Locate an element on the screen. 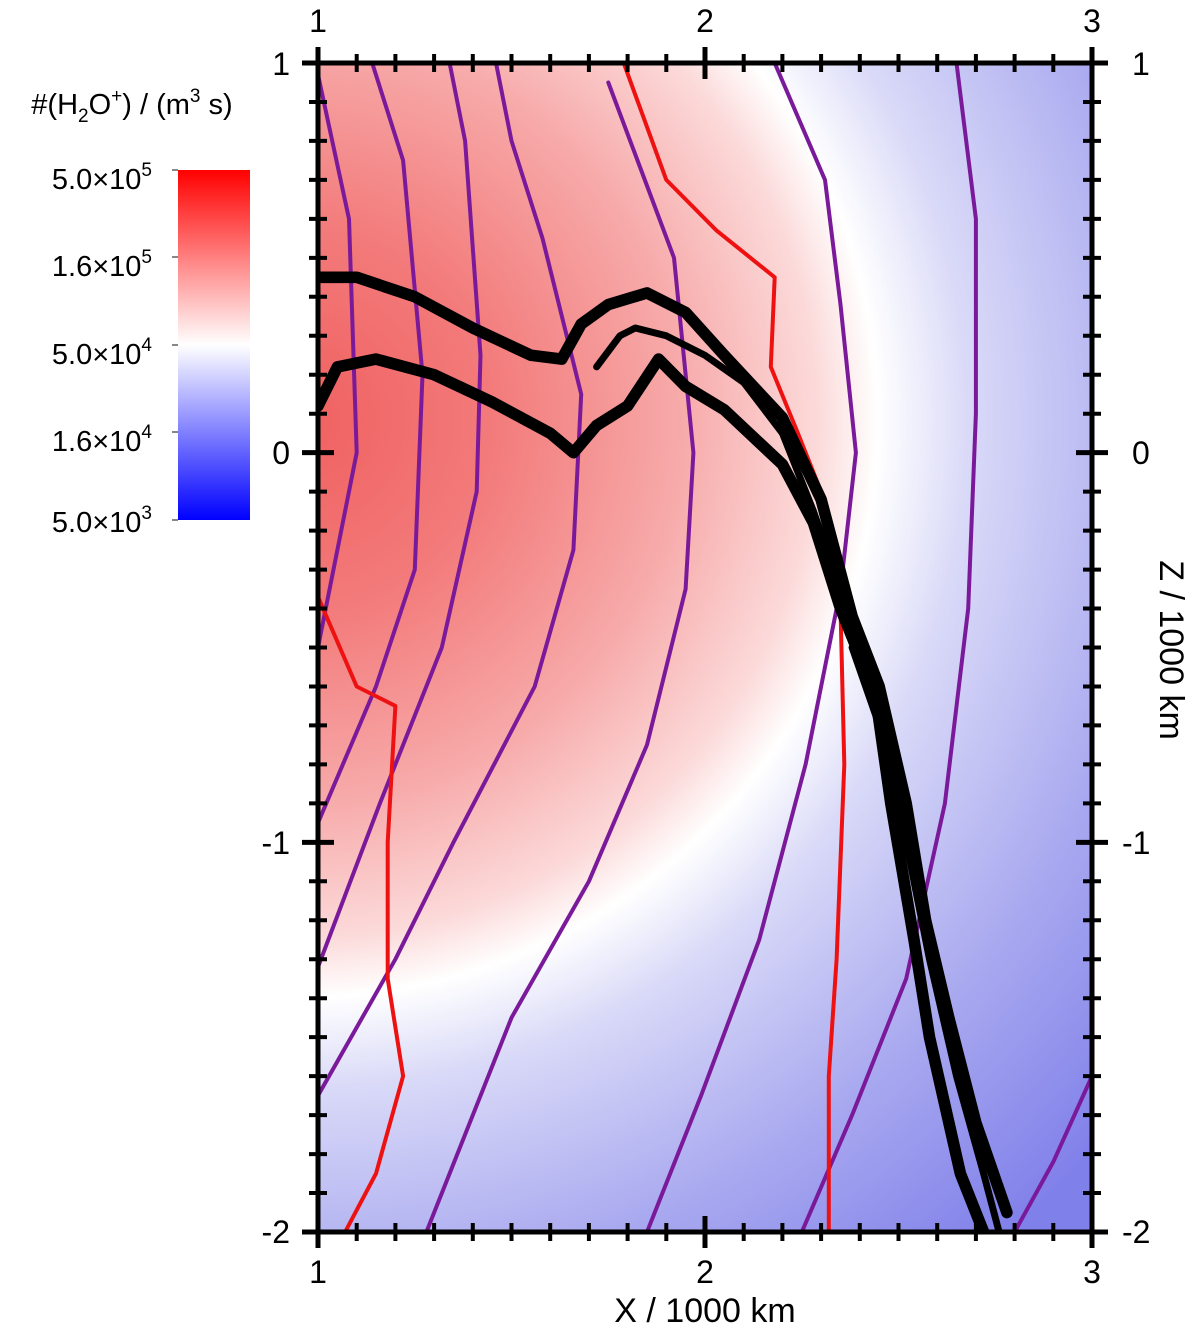 Image resolution: width=1200 pixels, height=1338 pixels. y-left-tick-label: 1 is located at coordinates (281, 64).